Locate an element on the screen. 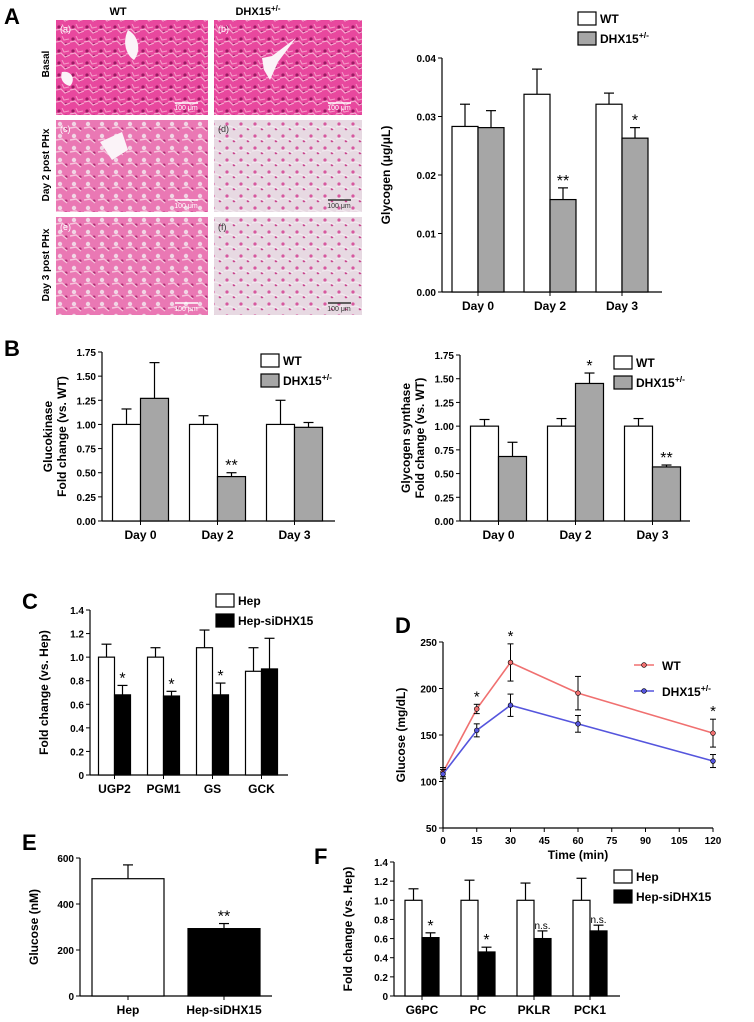  panel-label-d: D is located at coordinates (403, 625).